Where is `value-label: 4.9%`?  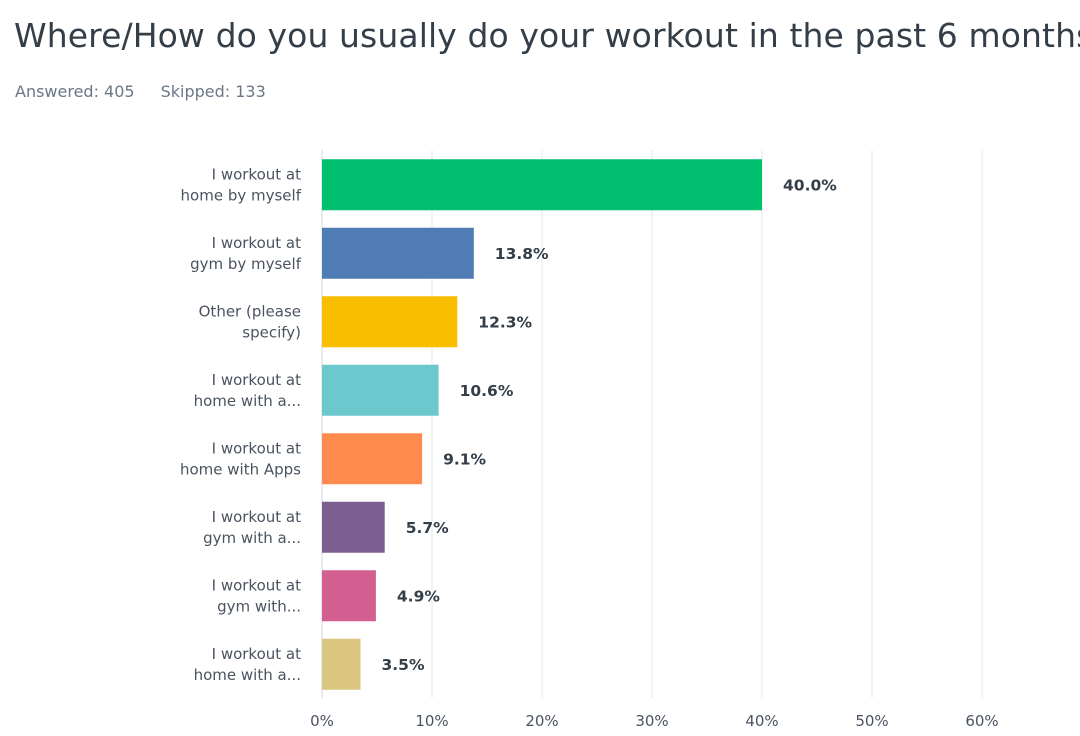
value-label: 4.9% is located at coordinates (418, 596).